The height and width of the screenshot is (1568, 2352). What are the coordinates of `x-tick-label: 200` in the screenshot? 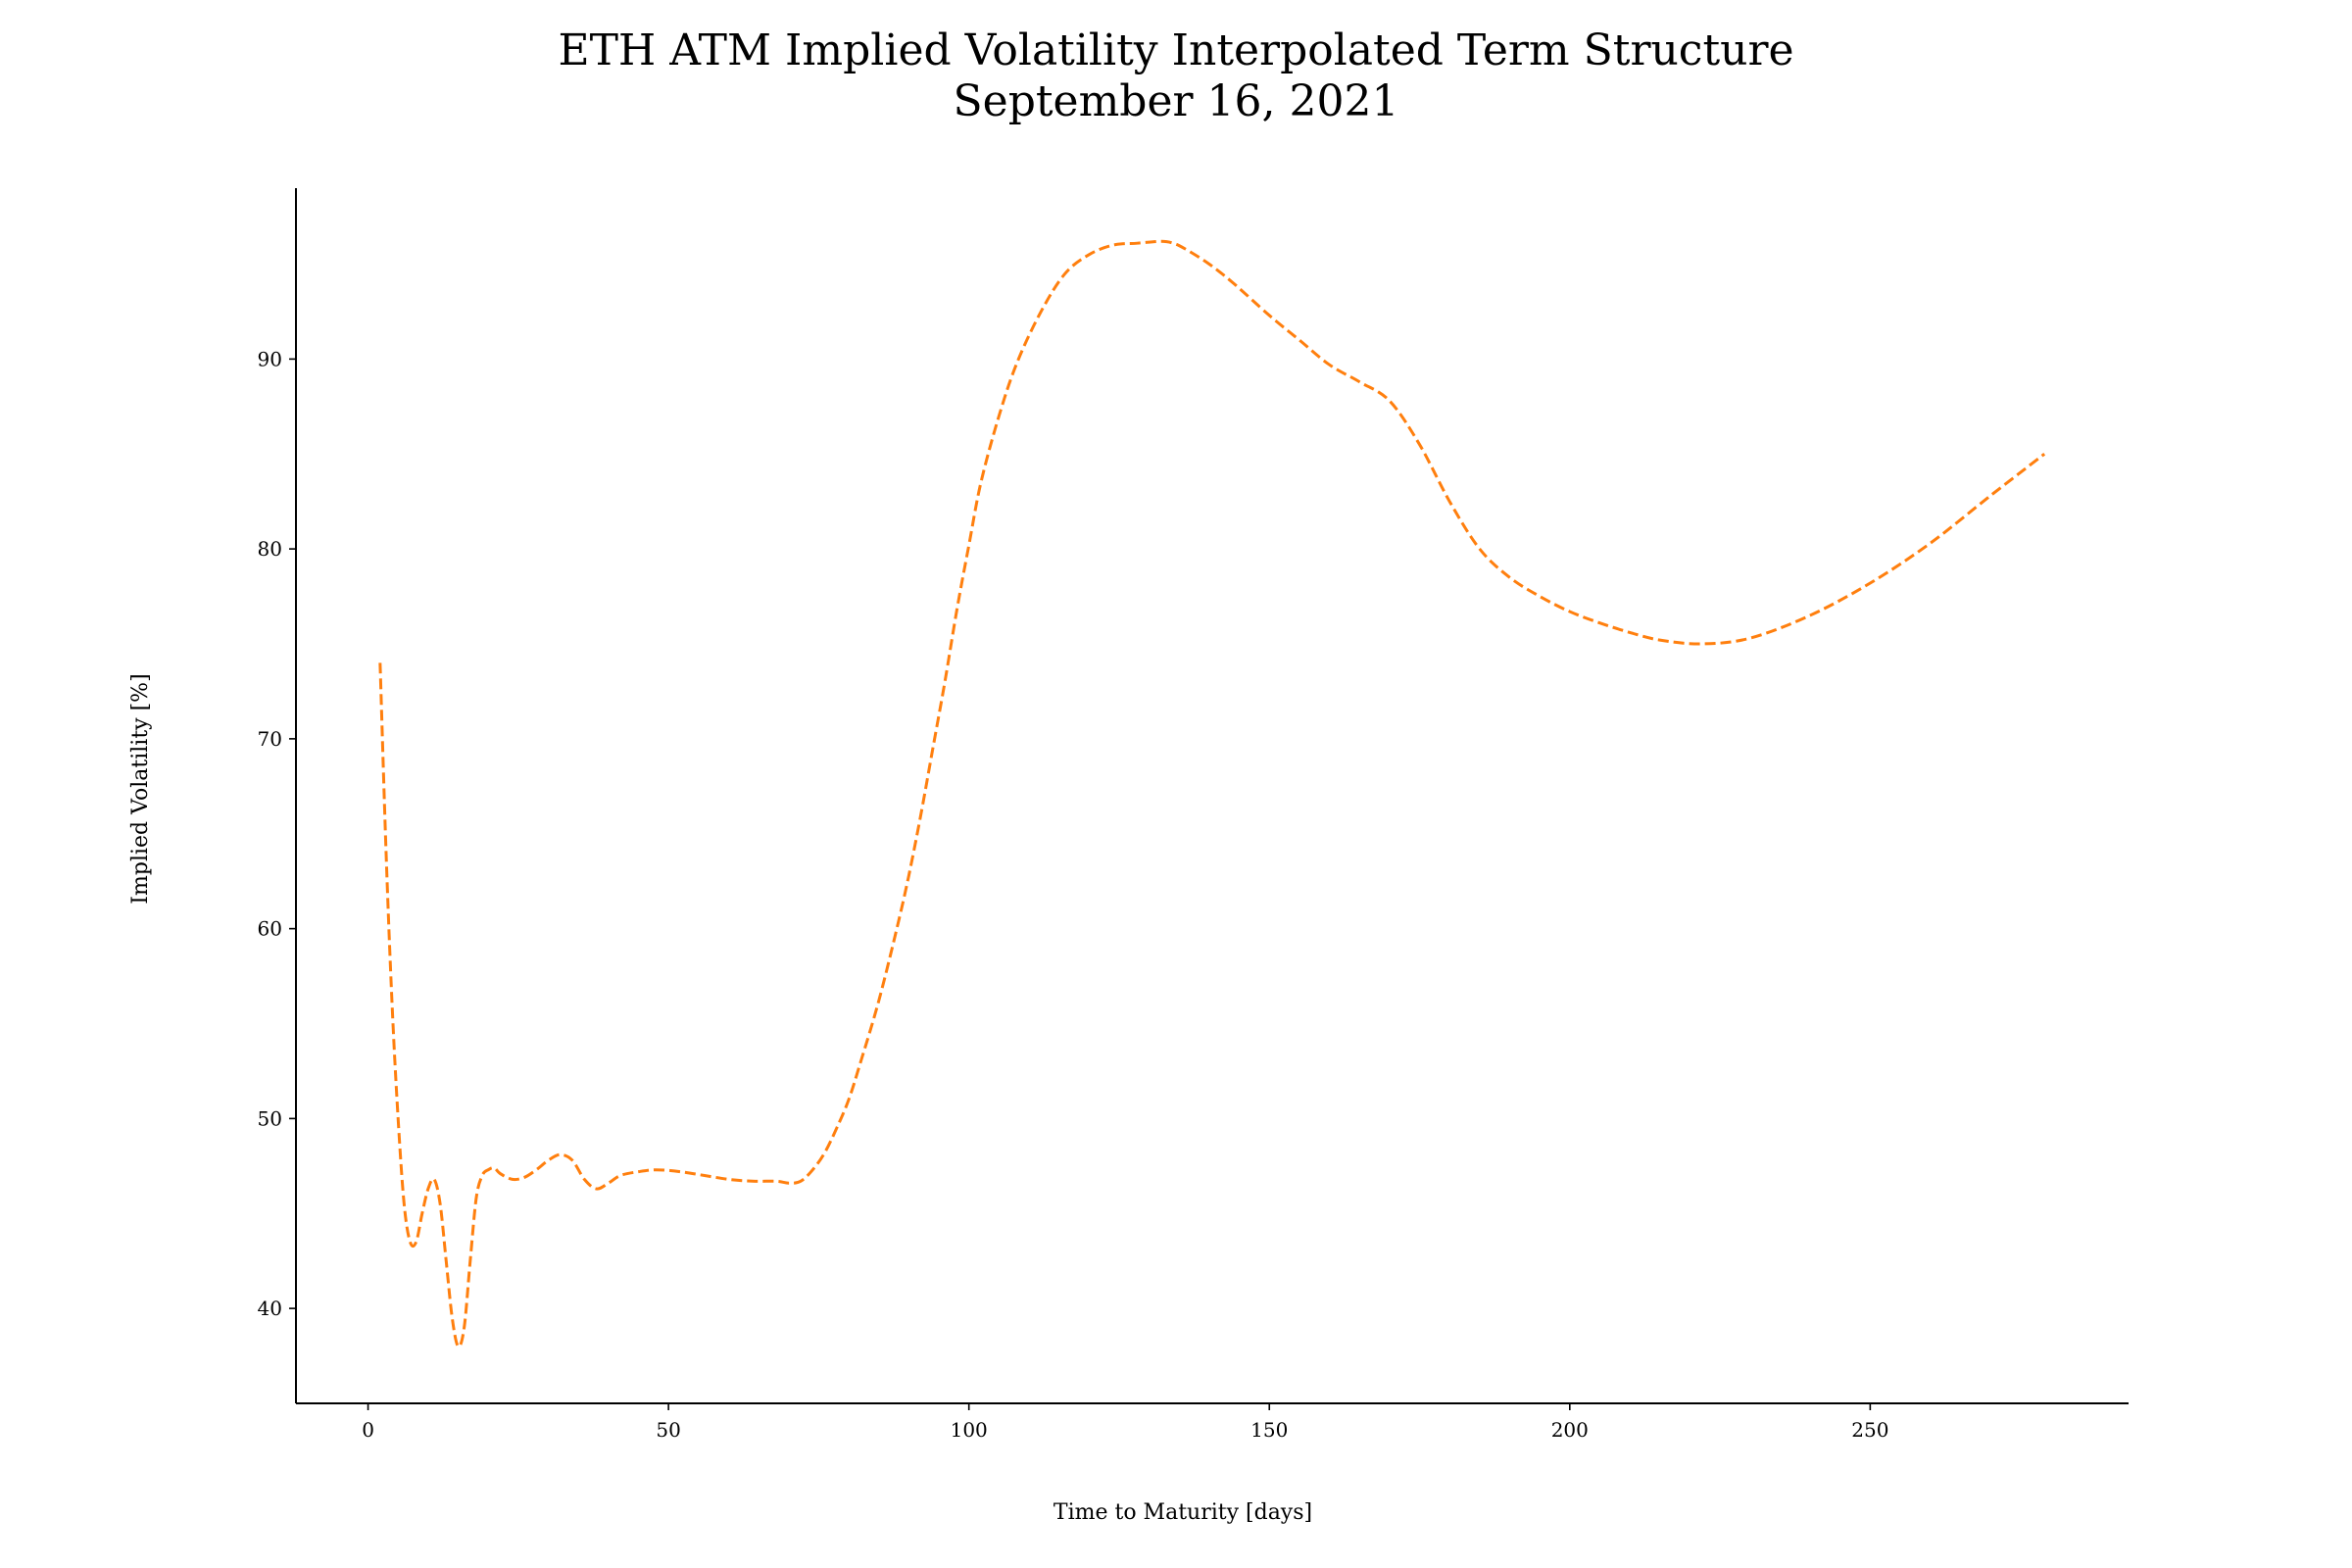 It's located at (1570, 1430).